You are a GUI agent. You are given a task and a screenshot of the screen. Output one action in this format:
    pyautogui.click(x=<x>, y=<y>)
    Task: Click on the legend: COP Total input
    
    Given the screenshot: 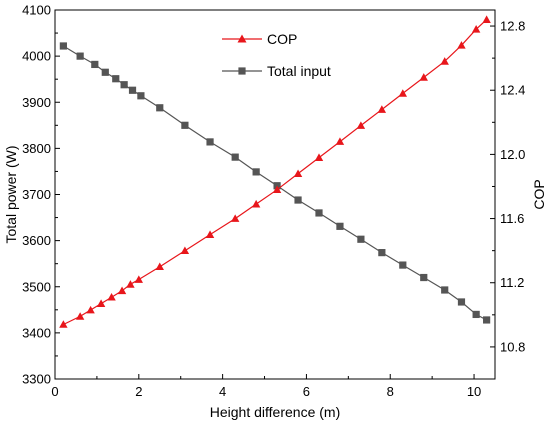 What is the action you would take?
    pyautogui.click(x=276, y=55)
    